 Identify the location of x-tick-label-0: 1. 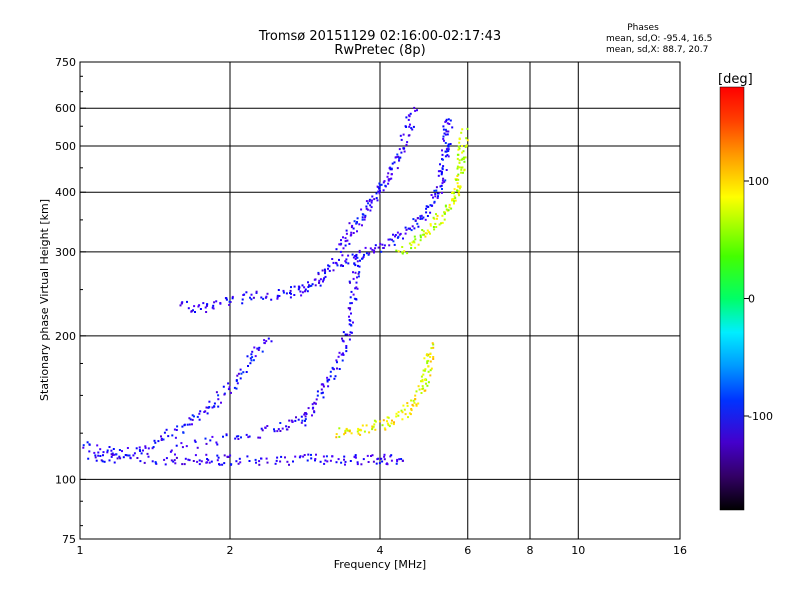
(80, 550).